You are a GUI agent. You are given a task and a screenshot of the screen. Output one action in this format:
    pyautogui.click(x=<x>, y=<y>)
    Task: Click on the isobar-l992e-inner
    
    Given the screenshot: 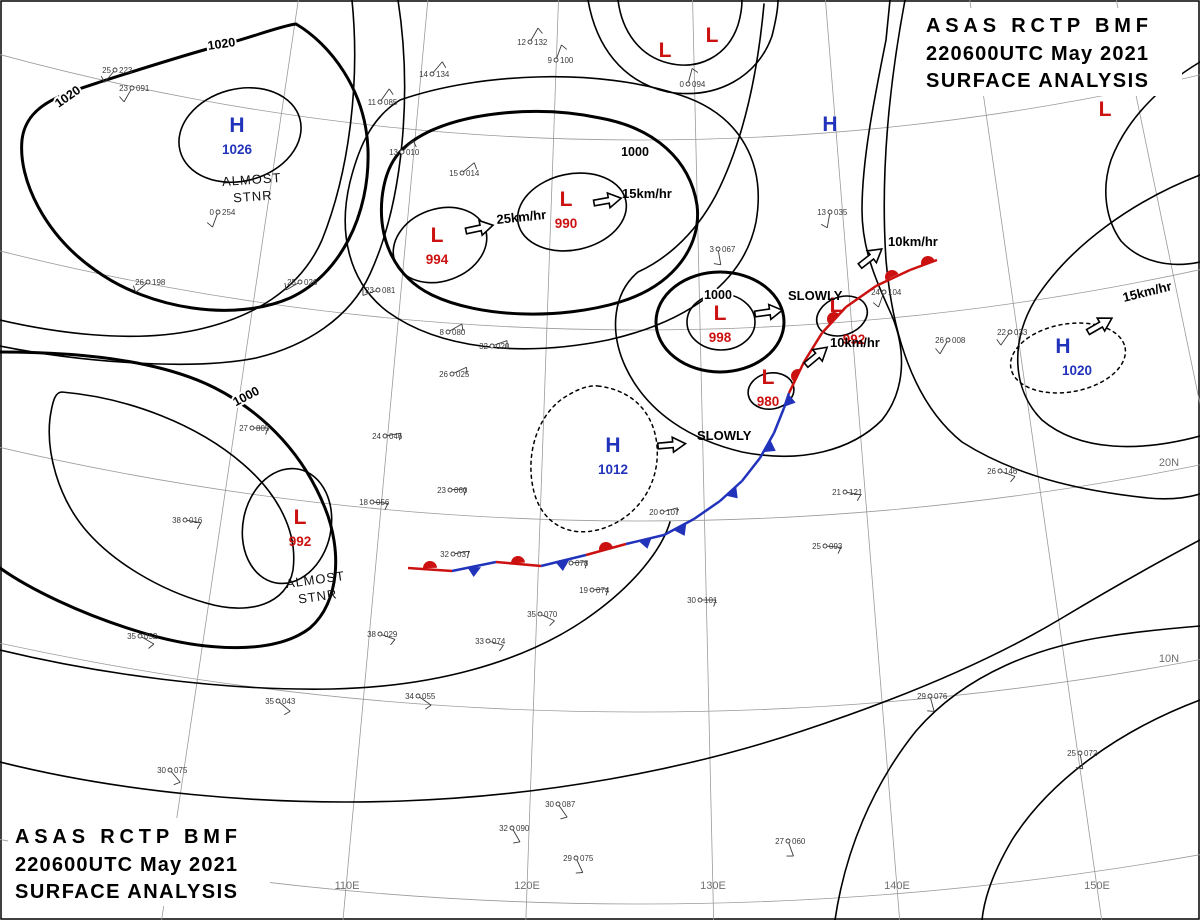 What is the action you would take?
    pyautogui.click(x=842, y=316)
    